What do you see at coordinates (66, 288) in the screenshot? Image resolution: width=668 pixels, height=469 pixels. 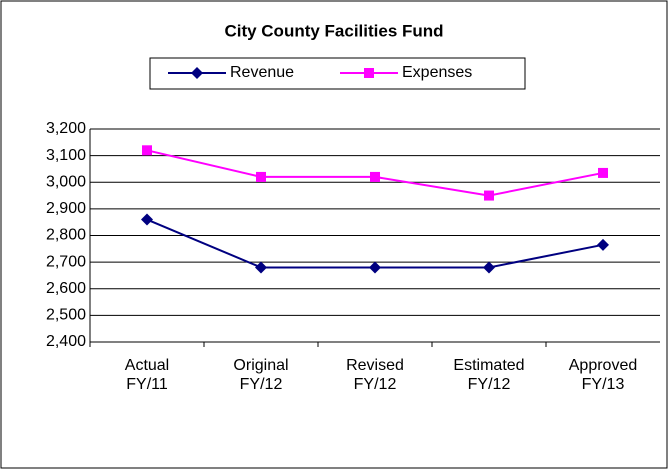 I see `y-tick-label: 2,600` at bounding box center [66, 288].